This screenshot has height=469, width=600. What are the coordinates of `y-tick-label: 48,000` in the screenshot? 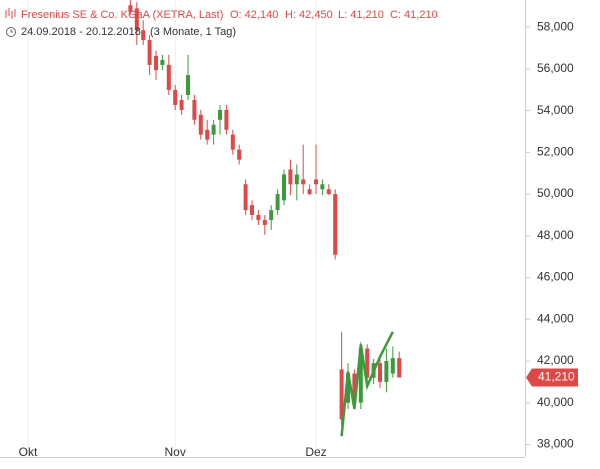 It's located at (555, 235).